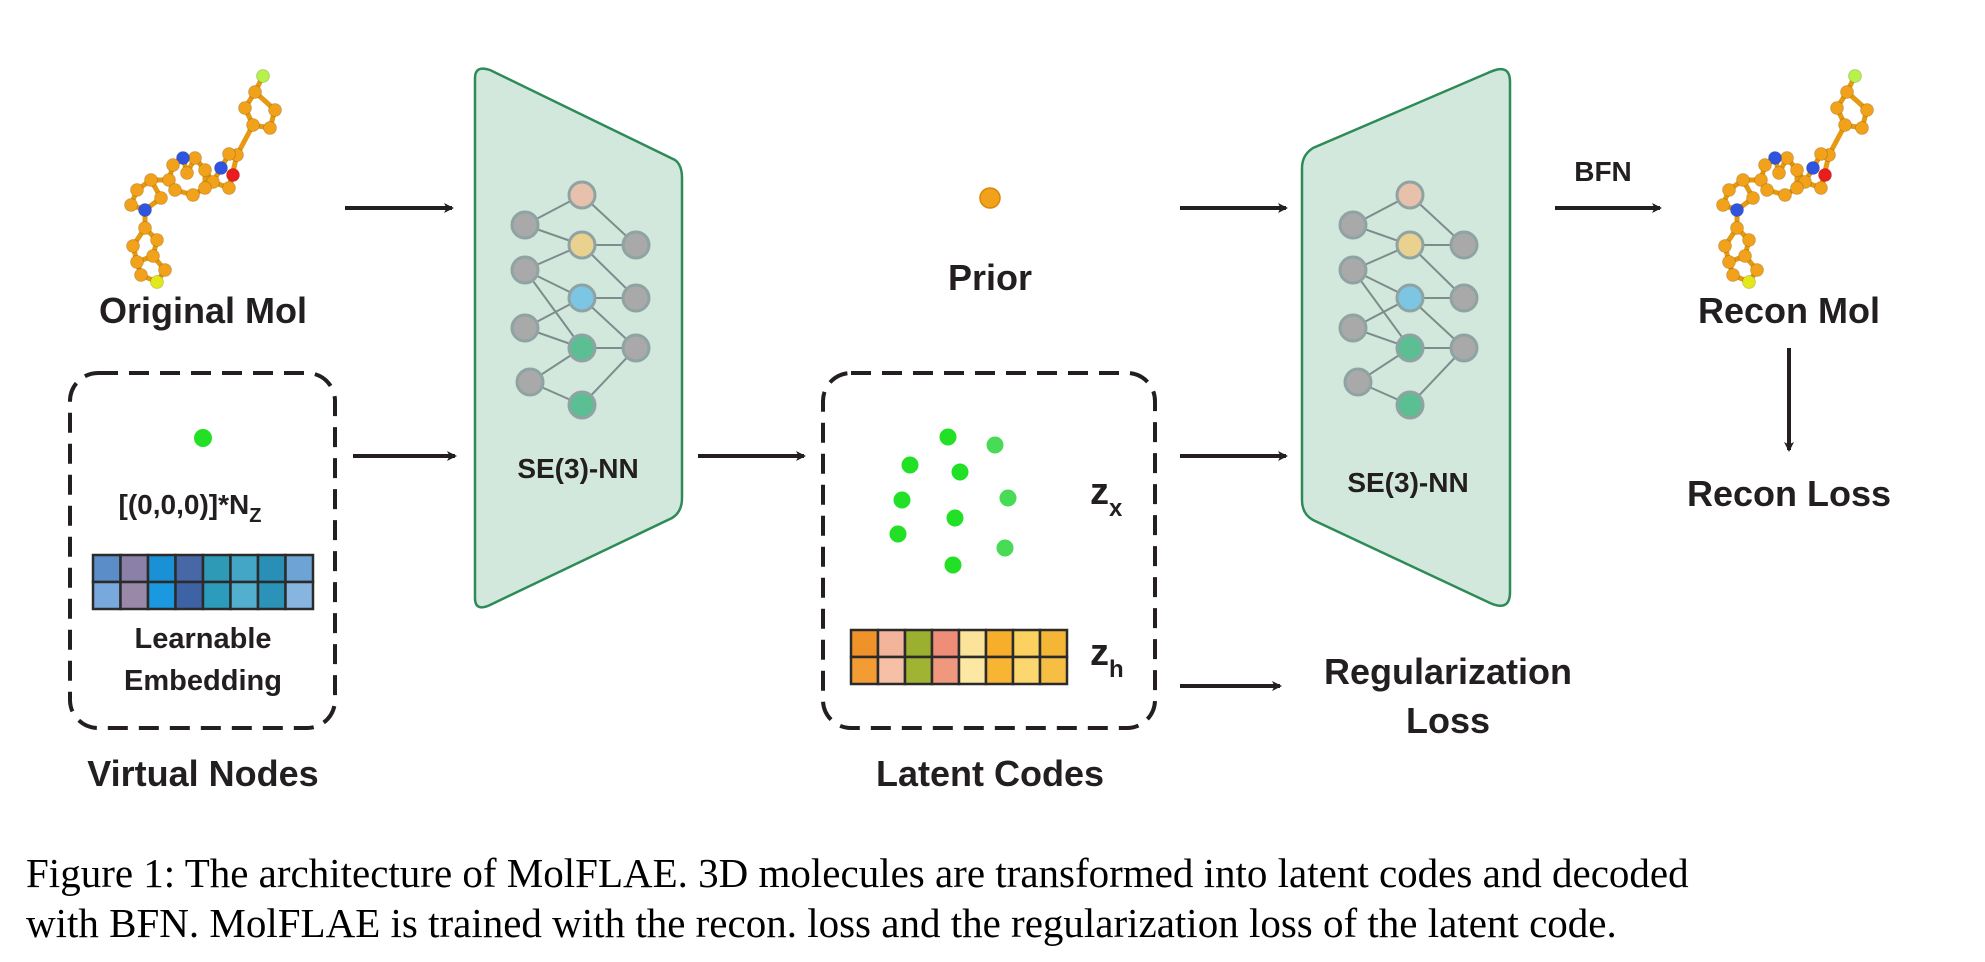 This screenshot has width=1985, height=962. I want to click on regularization-loss-label-line1: Regularization, so click(1448, 671).